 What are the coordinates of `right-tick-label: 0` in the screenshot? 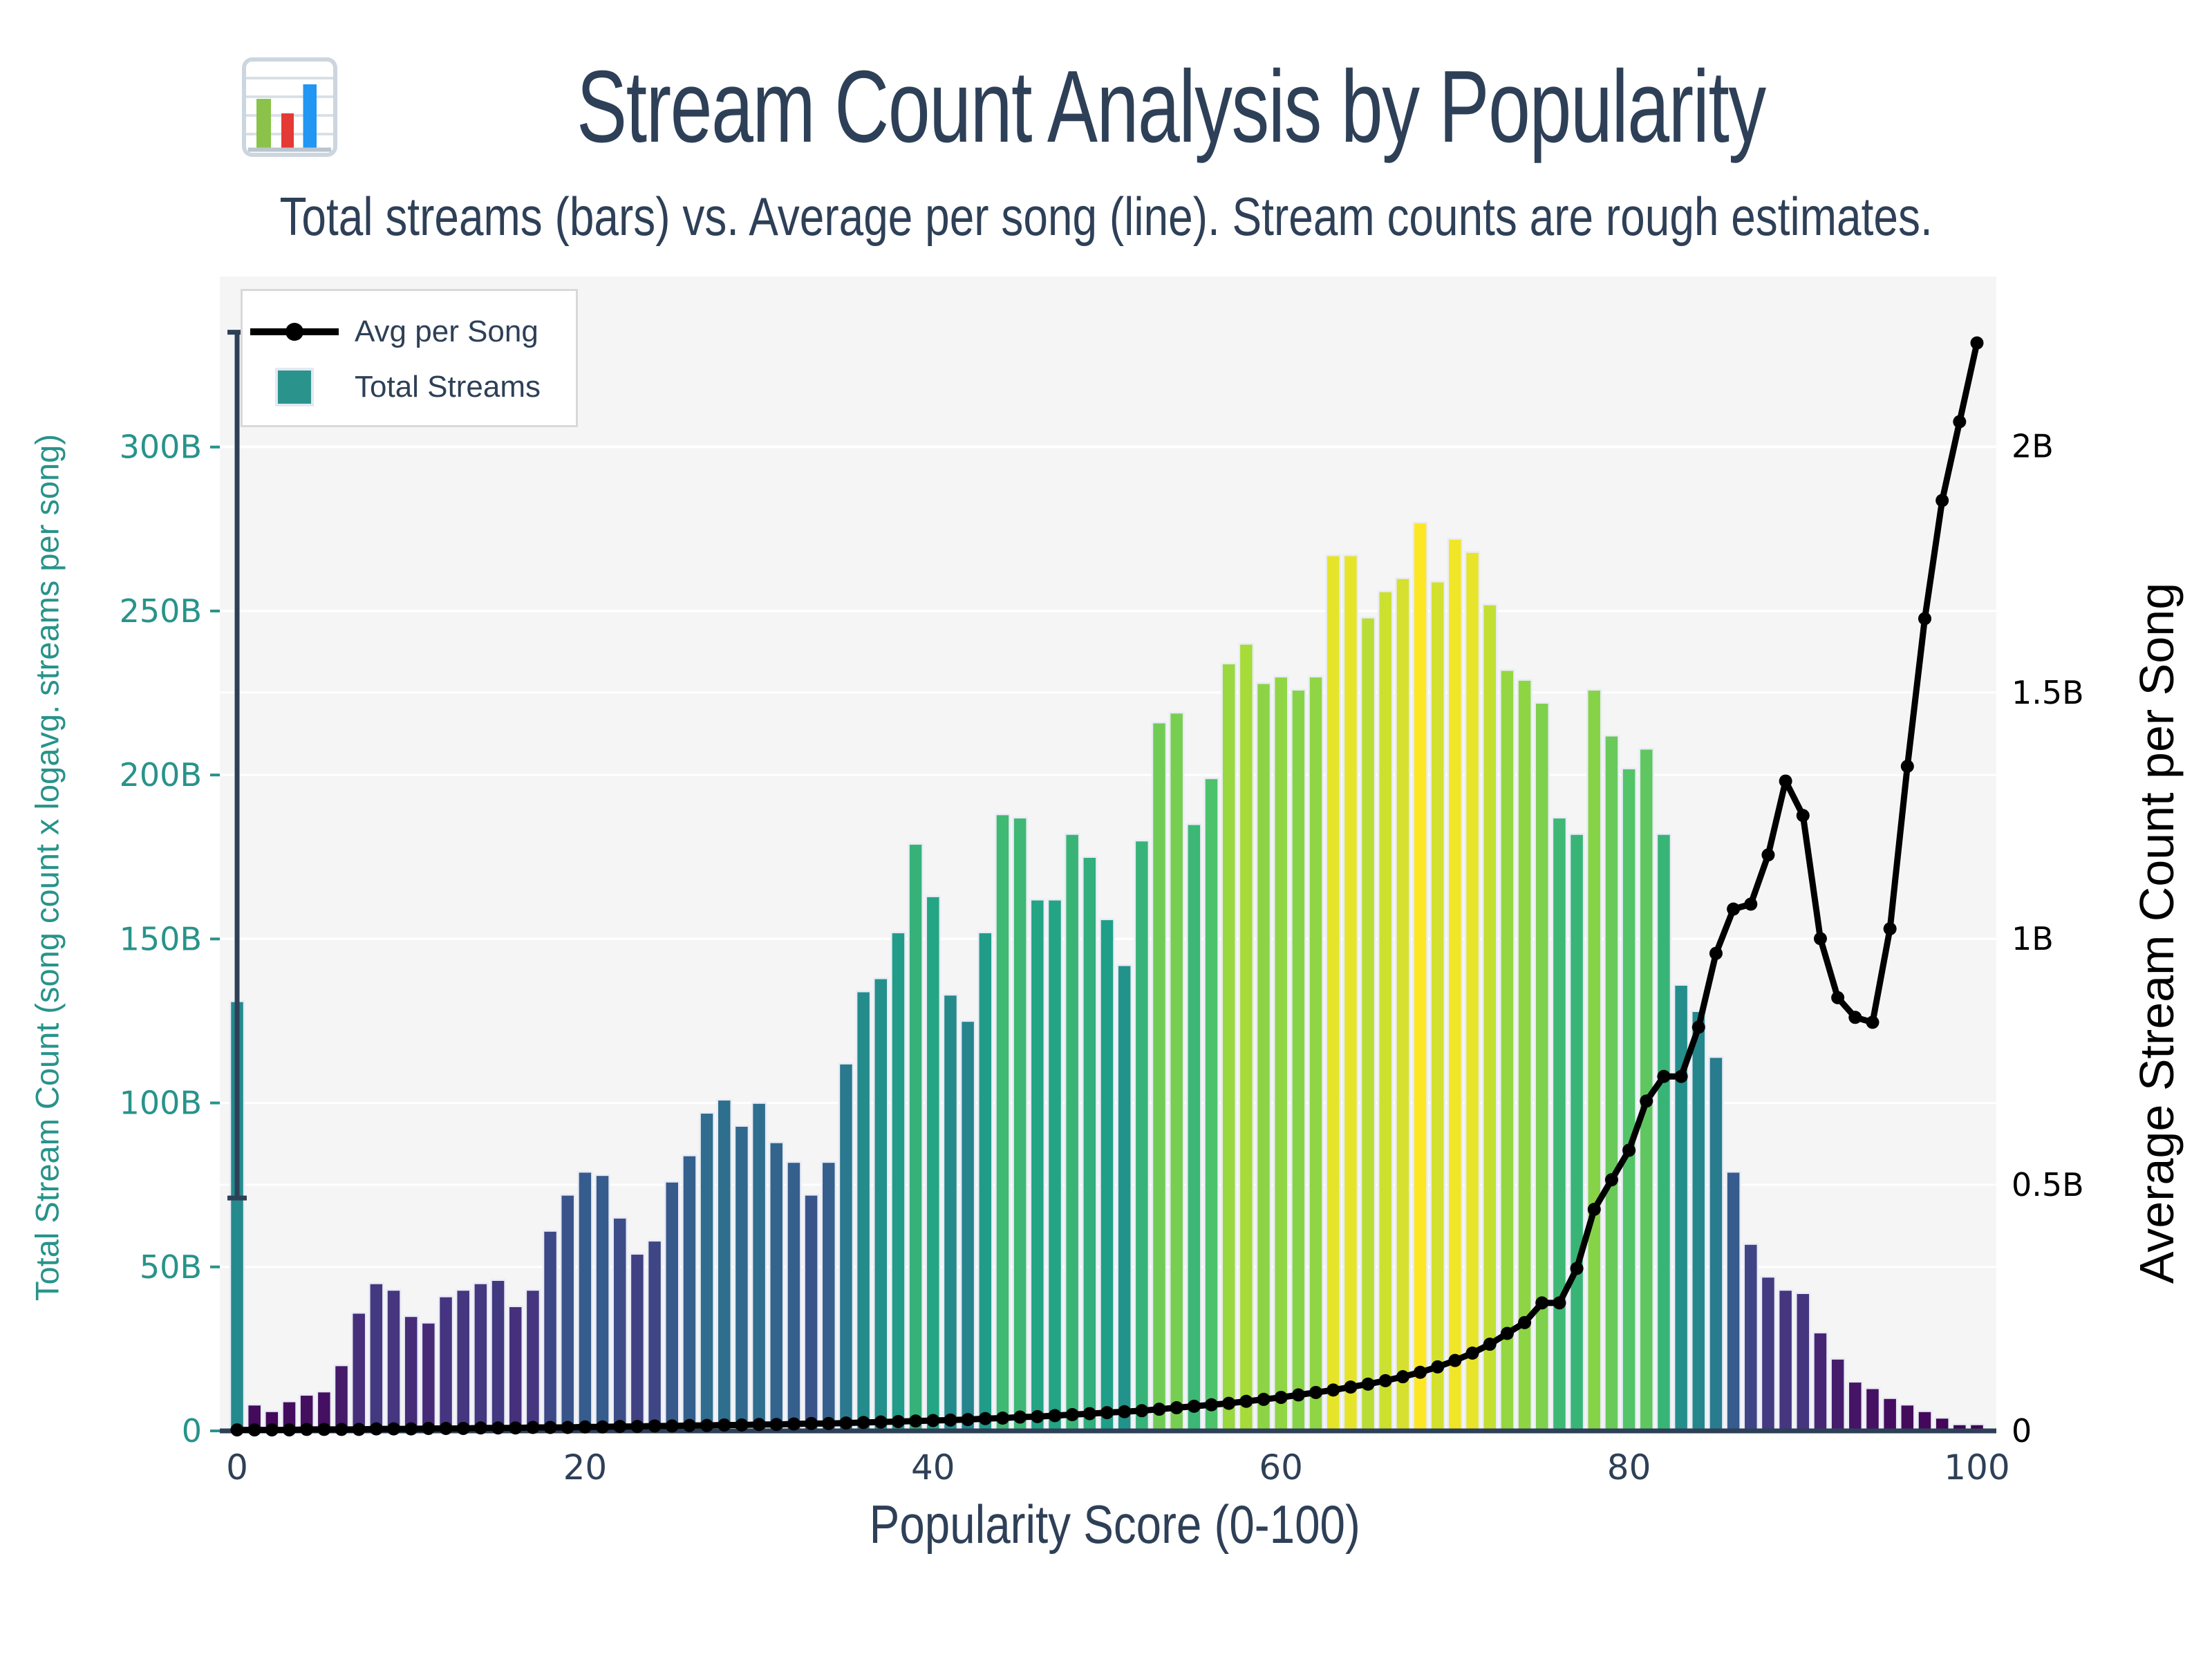 It's located at (2022, 1431).